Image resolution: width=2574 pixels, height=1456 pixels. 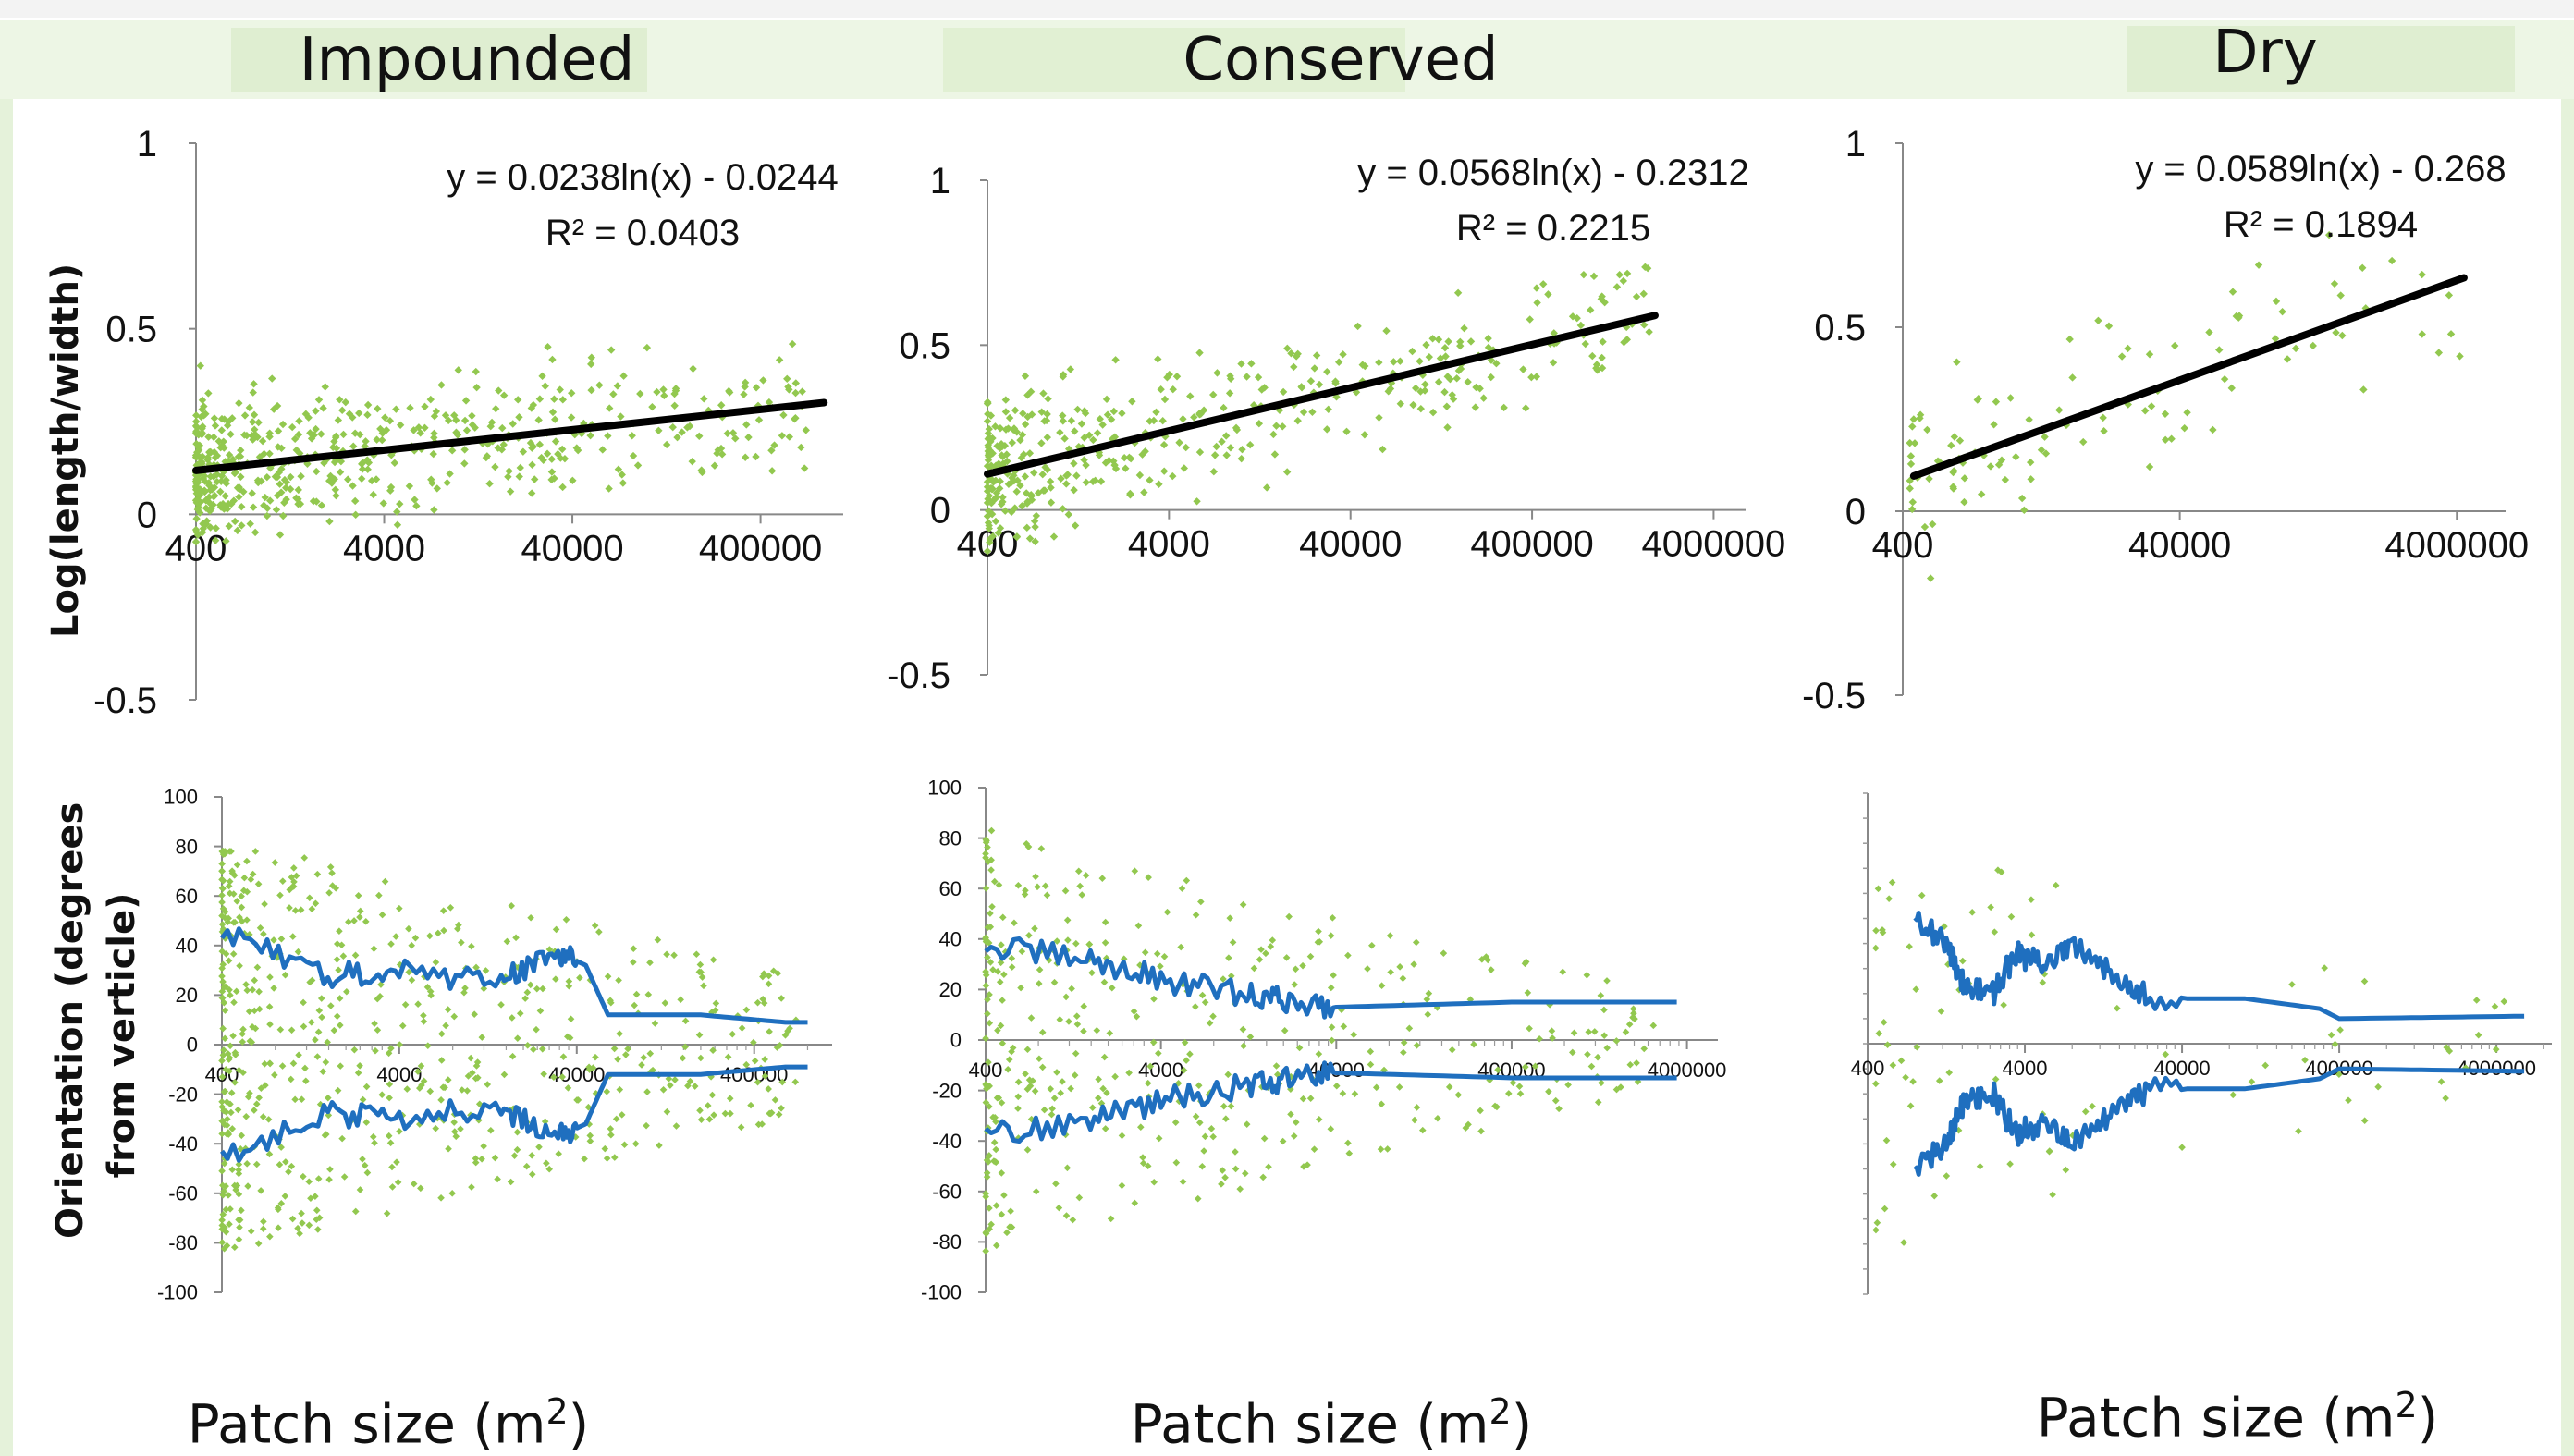 I want to click on envelope-lower, so click(x=2219, y=1121).